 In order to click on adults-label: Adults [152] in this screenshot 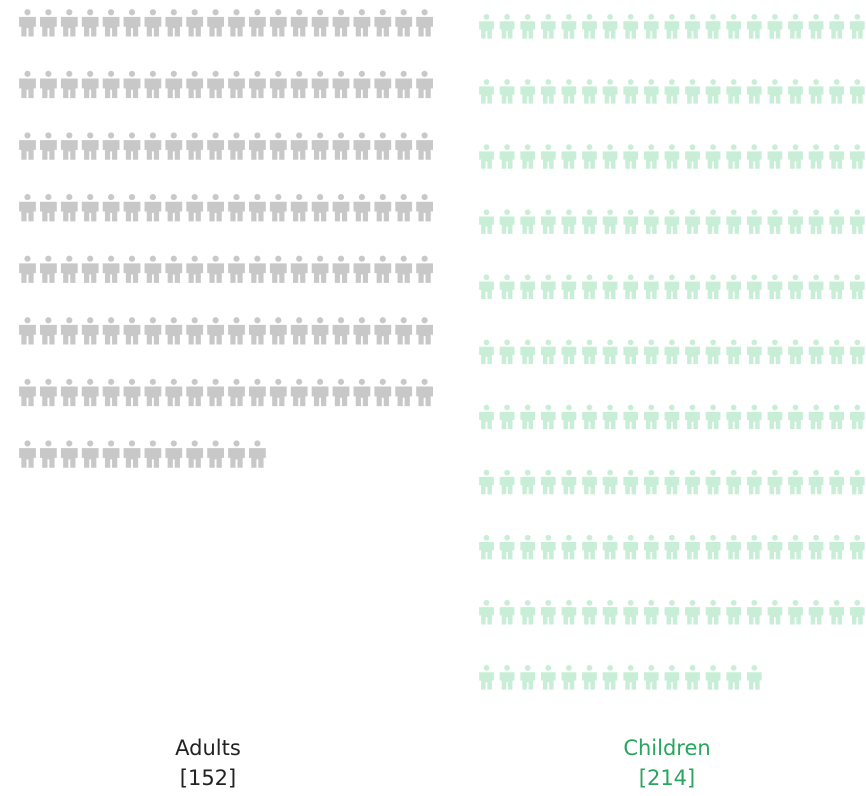, I will do `click(208, 763)`.